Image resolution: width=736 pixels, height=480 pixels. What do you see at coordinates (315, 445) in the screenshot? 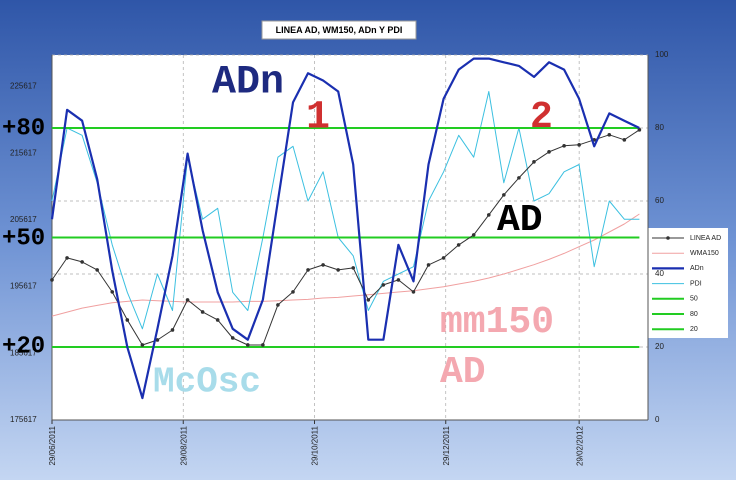
I see `x-tick-label: 29/10/2011` at bounding box center [315, 445].